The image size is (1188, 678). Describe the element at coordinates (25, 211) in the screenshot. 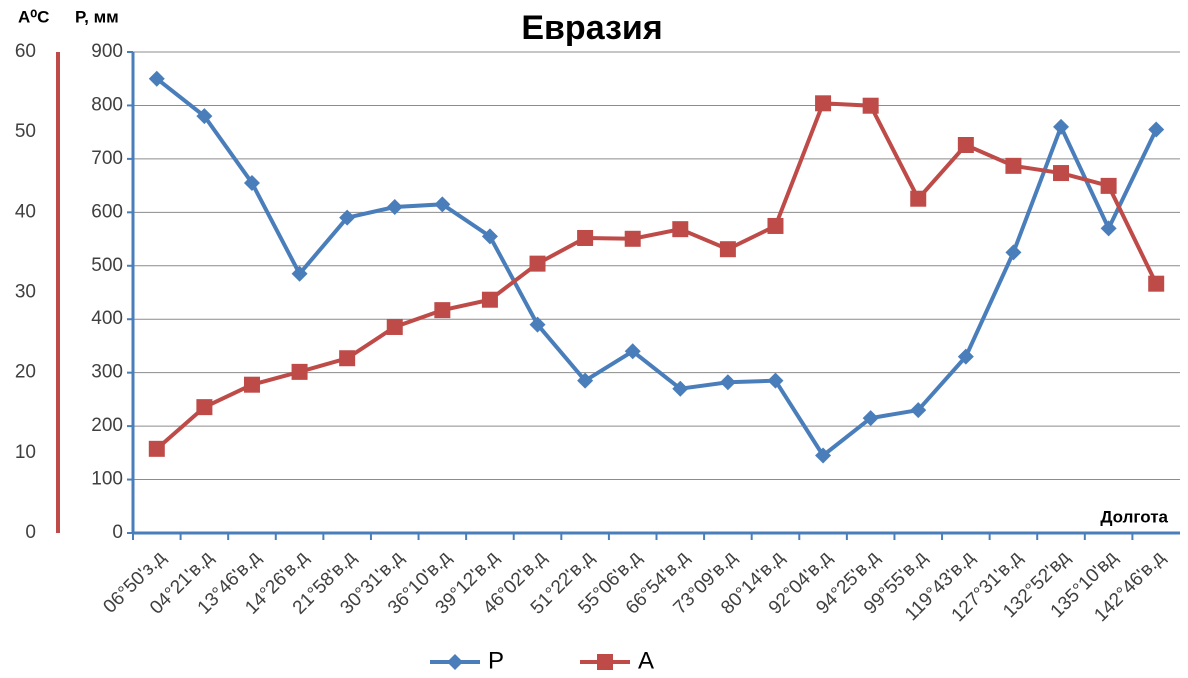

I see `y2-tick-label: 40` at that location.